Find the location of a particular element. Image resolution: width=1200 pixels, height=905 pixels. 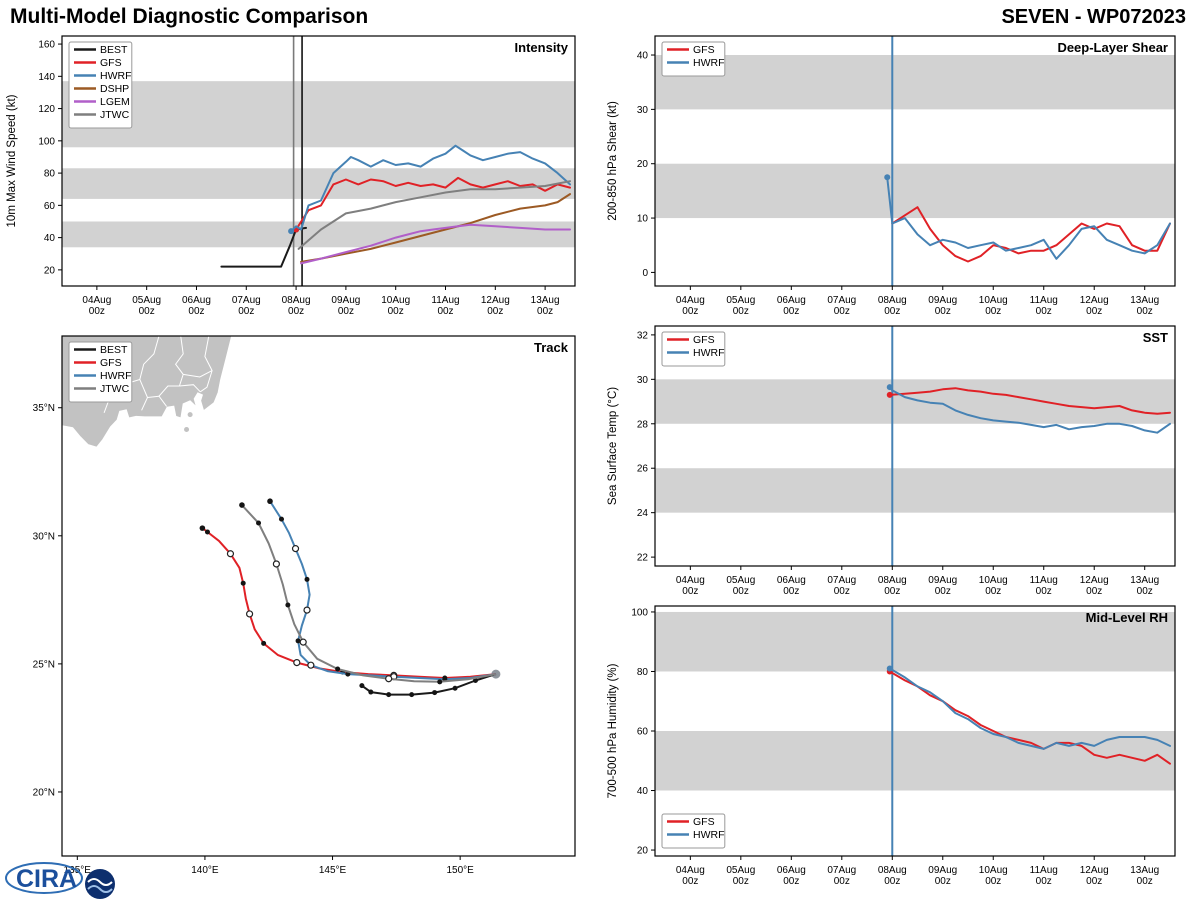

logo-wave2-icon is located at coordinates (100, 889).